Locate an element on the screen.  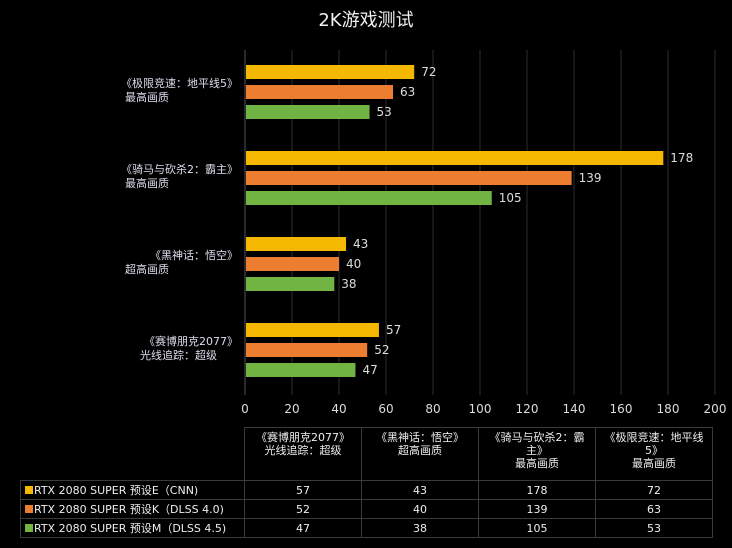
data-label: 105 is located at coordinates (510, 198).